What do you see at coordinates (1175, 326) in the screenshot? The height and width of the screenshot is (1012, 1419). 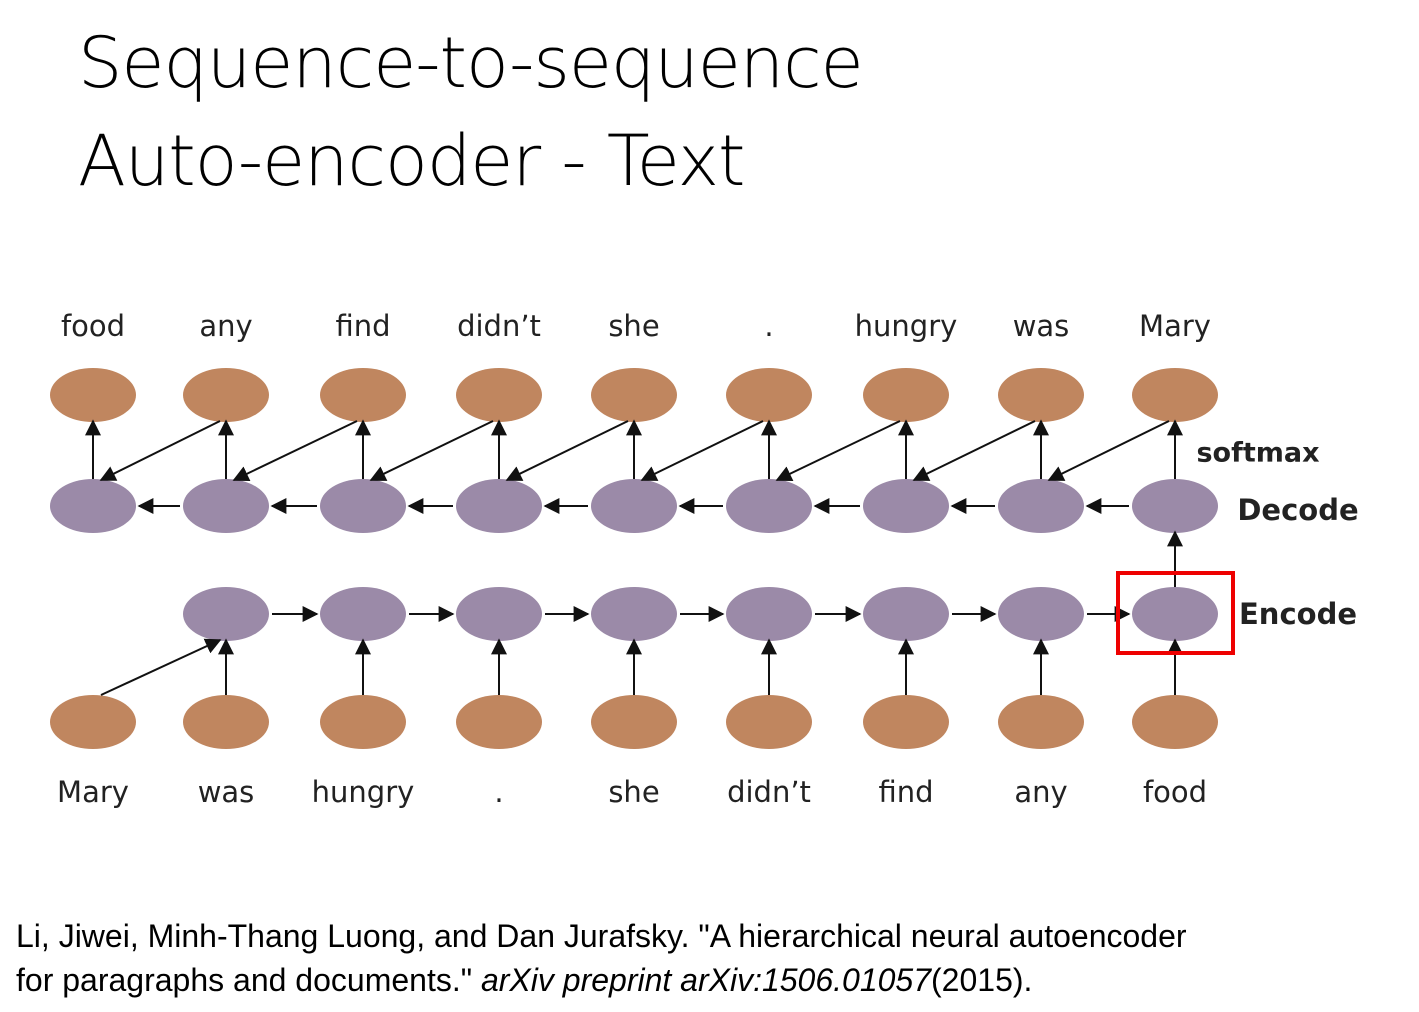 I see `output-word: Mary` at bounding box center [1175, 326].